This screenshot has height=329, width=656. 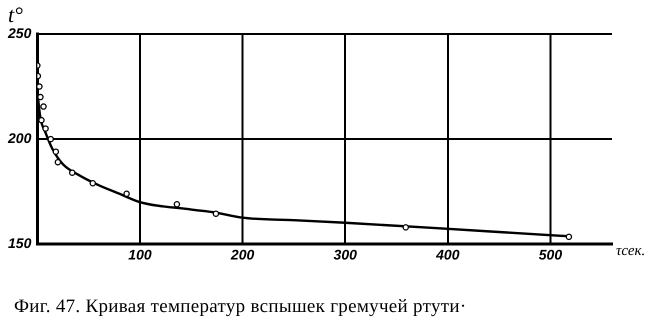 I want to click on x-tick-label: 500, so click(x=550, y=254).